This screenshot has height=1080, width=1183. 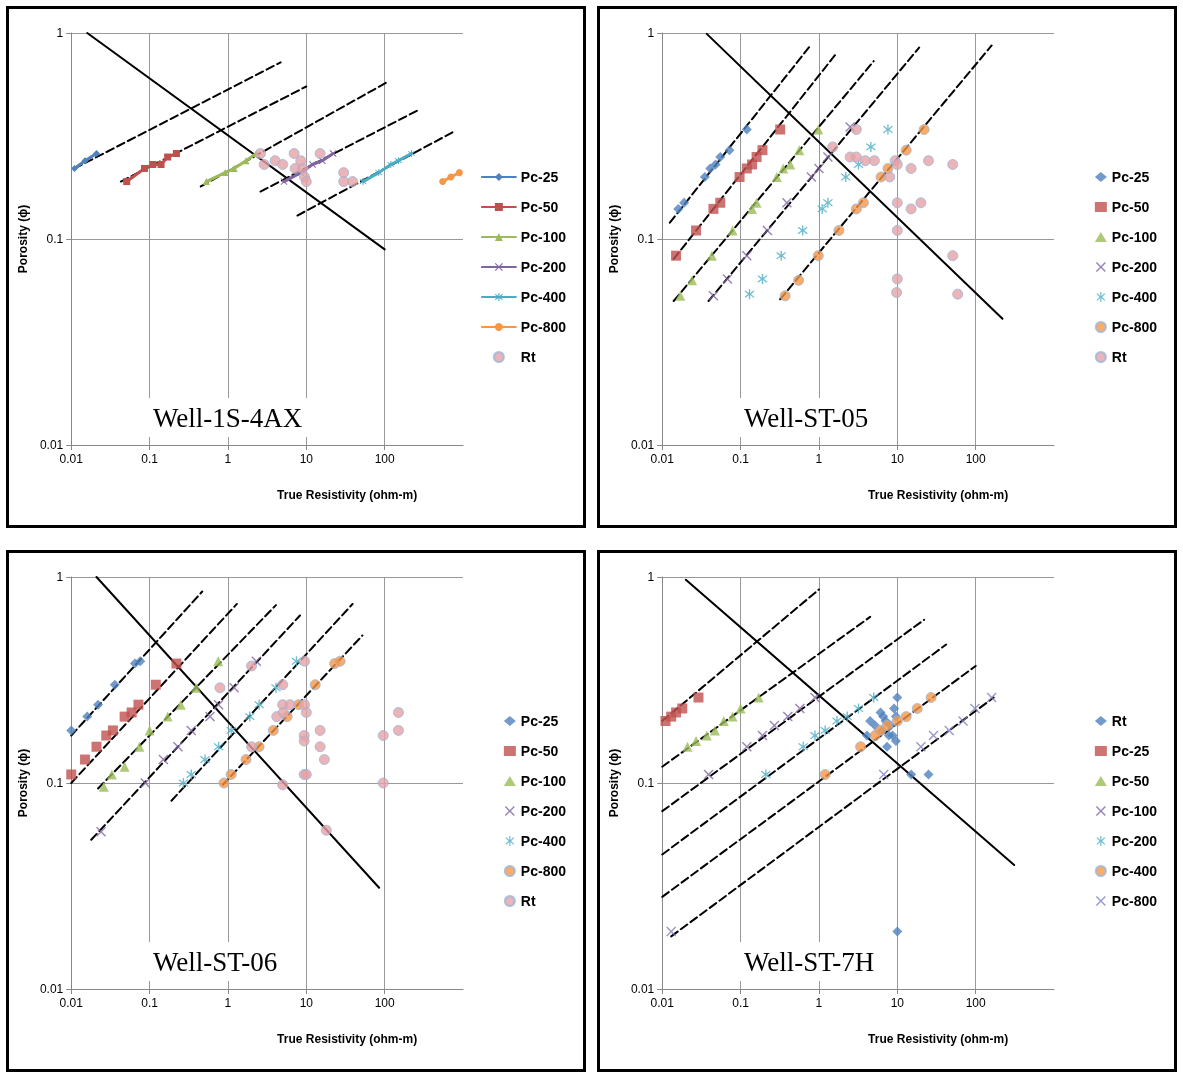 What do you see at coordinates (809, 961) in the screenshot?
I see `text: Well-ST-7H` at bounding box center [809, 961].